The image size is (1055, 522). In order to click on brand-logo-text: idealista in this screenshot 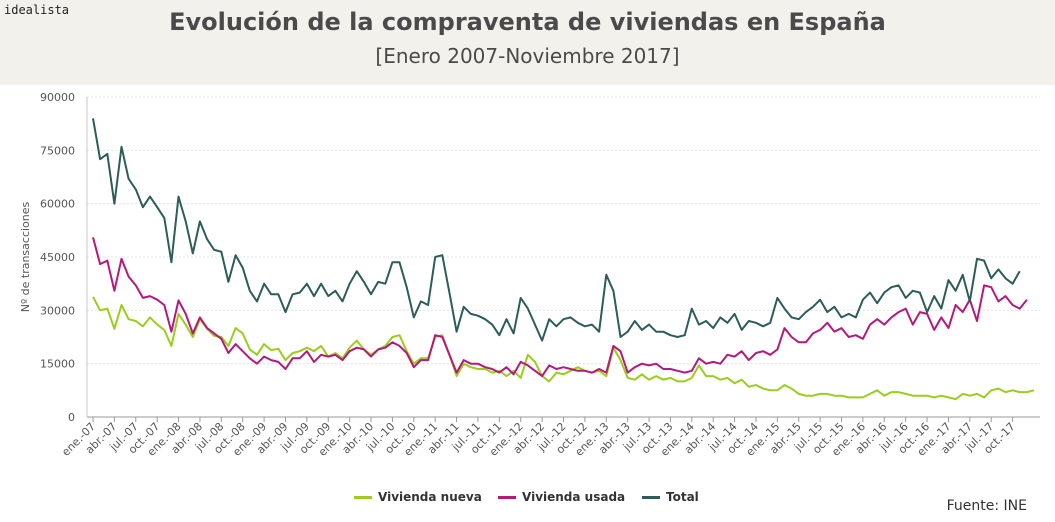, I will do `click(37, 10)`.